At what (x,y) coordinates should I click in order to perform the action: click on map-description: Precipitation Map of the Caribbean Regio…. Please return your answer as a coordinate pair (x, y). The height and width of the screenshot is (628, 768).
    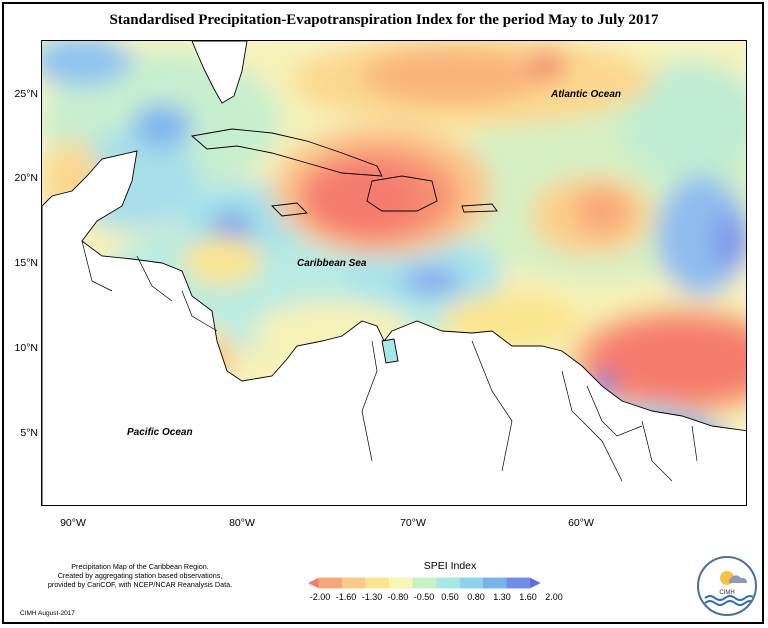
    Looking at the image, I should click on (140, 575).